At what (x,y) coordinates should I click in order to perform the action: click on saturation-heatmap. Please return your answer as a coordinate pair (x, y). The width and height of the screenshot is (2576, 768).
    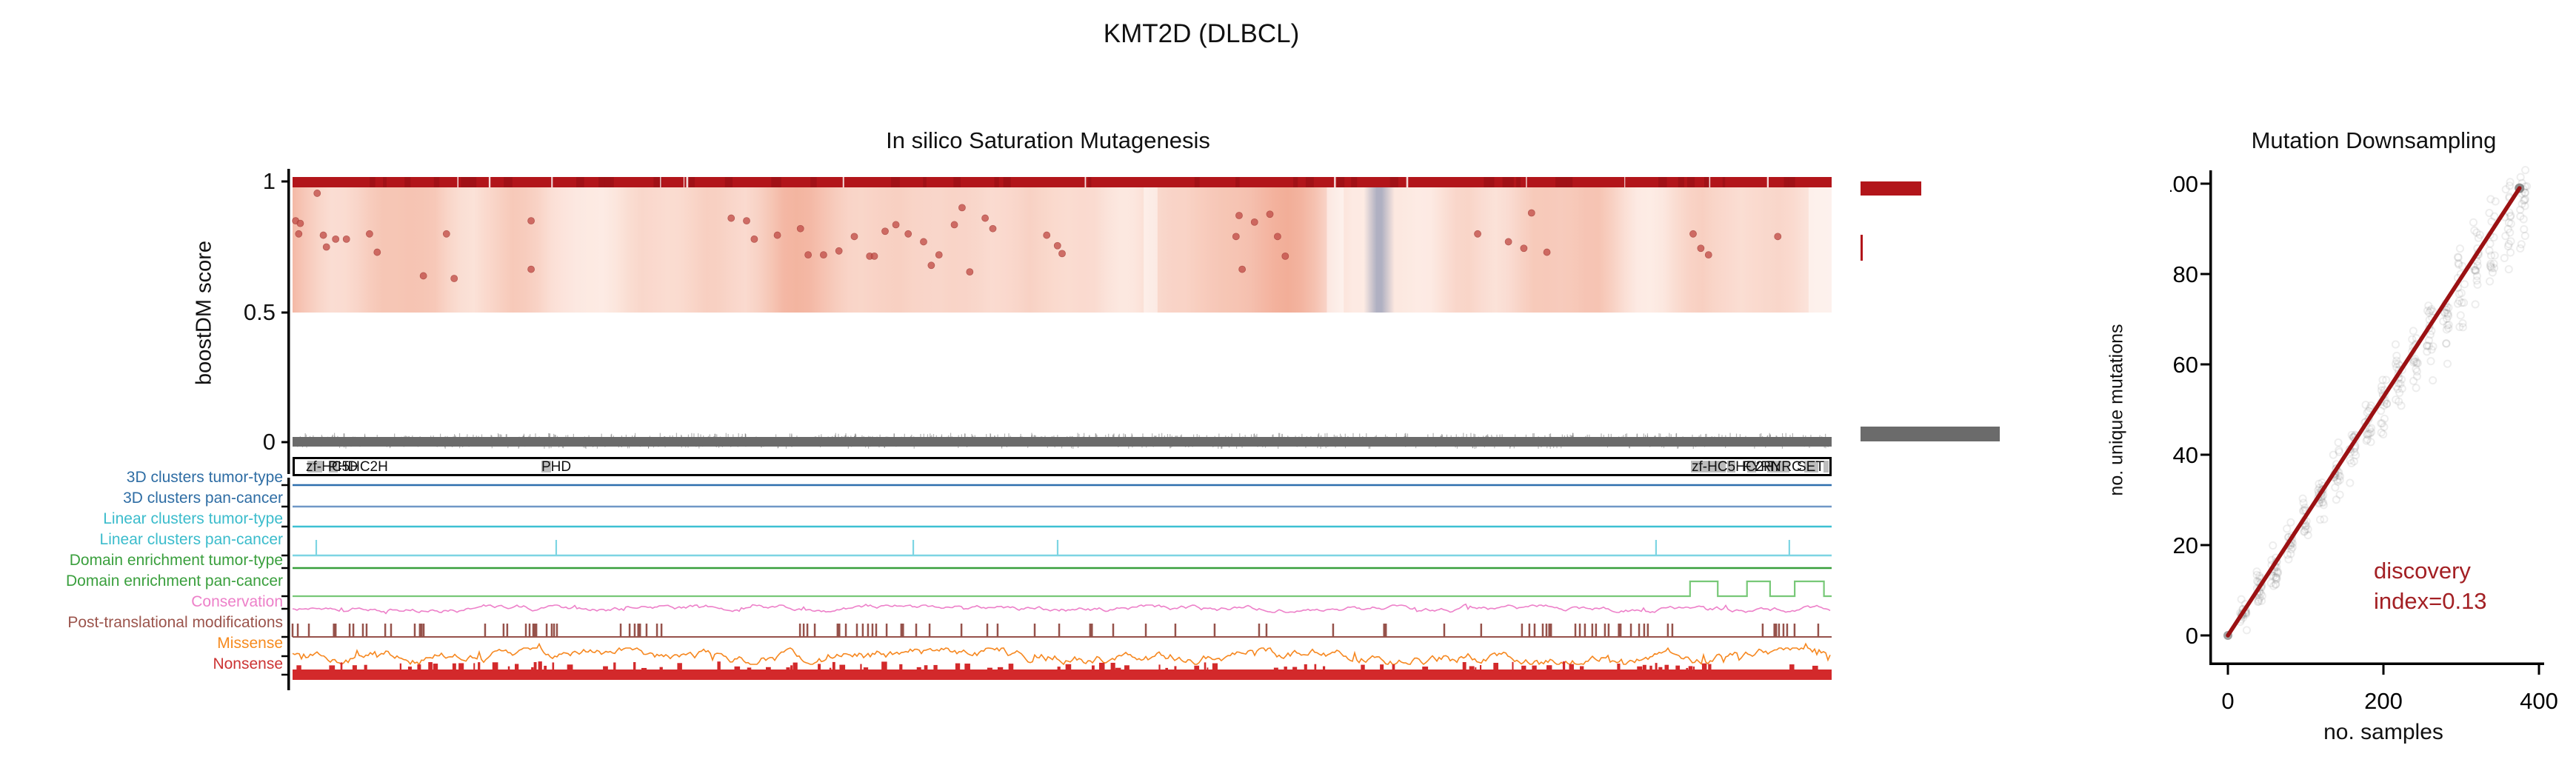
    Looking at the image, I should click on (1062, 247).